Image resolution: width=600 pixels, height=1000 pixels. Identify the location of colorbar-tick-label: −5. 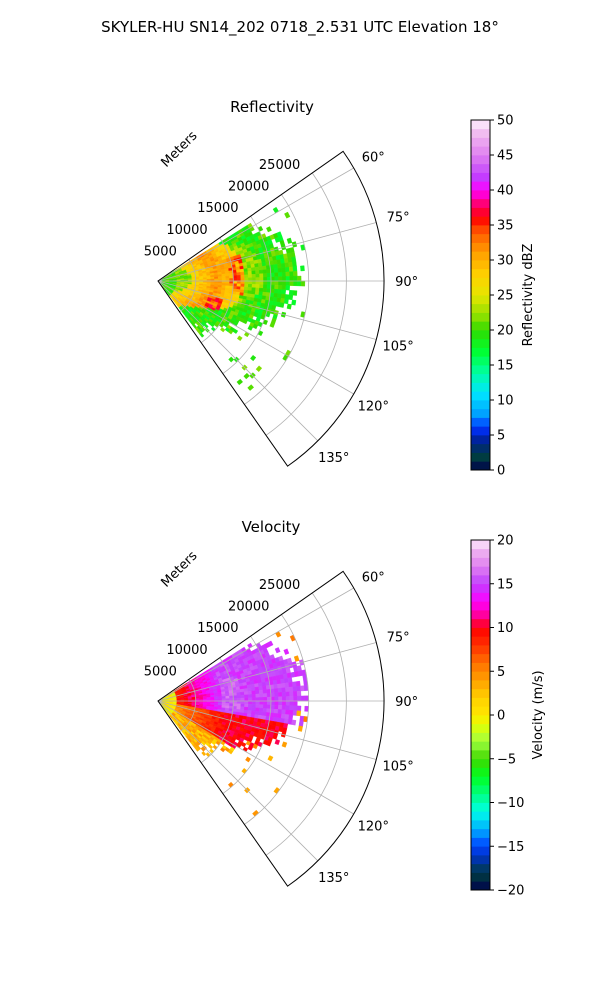
(506, 759).